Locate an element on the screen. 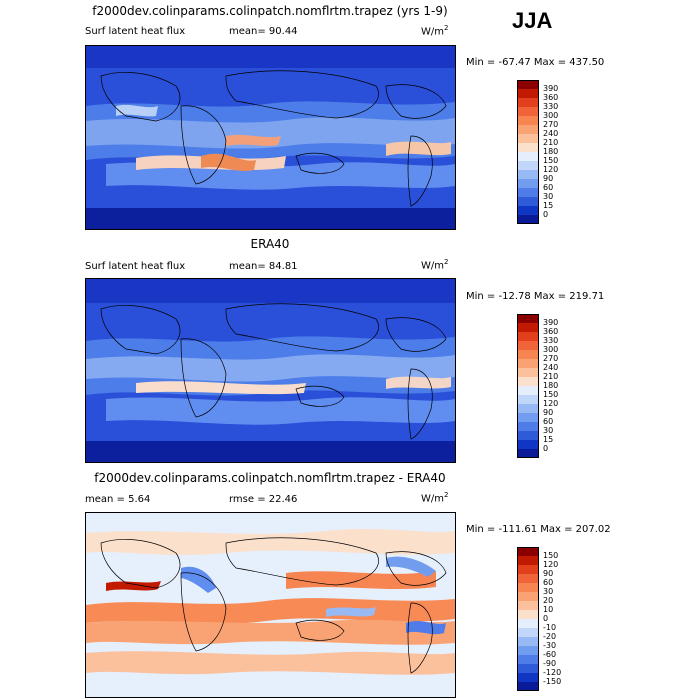  panel3-map-field is located at coordinates (270, 605).